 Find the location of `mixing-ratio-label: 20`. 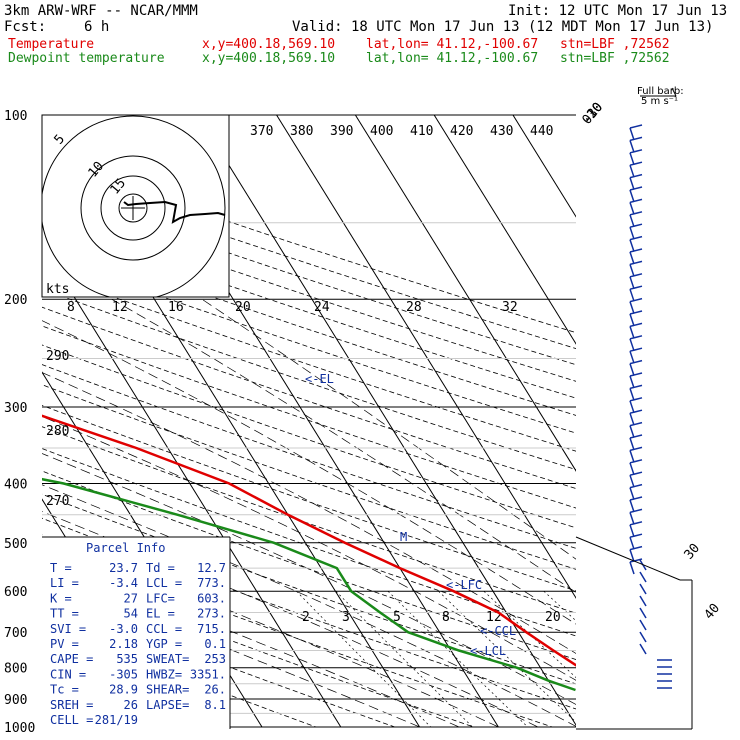

mixing-ratio-label: 20 is located at coordinates (553, 617).